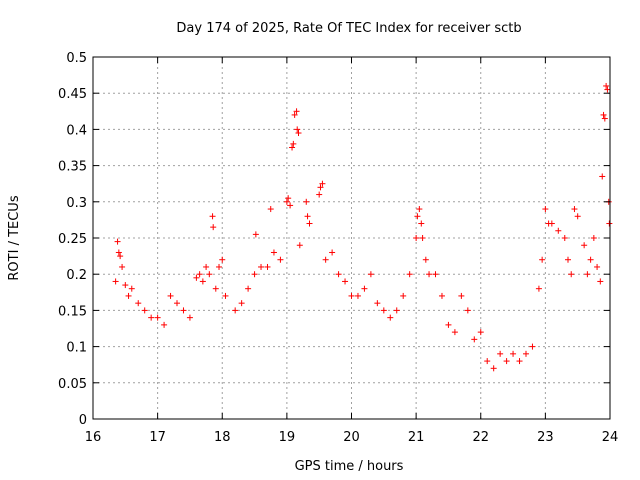 The width and height of the screenshot is (640, 480). Describe the element at coordinates (545, 437) in the screenshot. I see `x-tick-label: 23` at that location.